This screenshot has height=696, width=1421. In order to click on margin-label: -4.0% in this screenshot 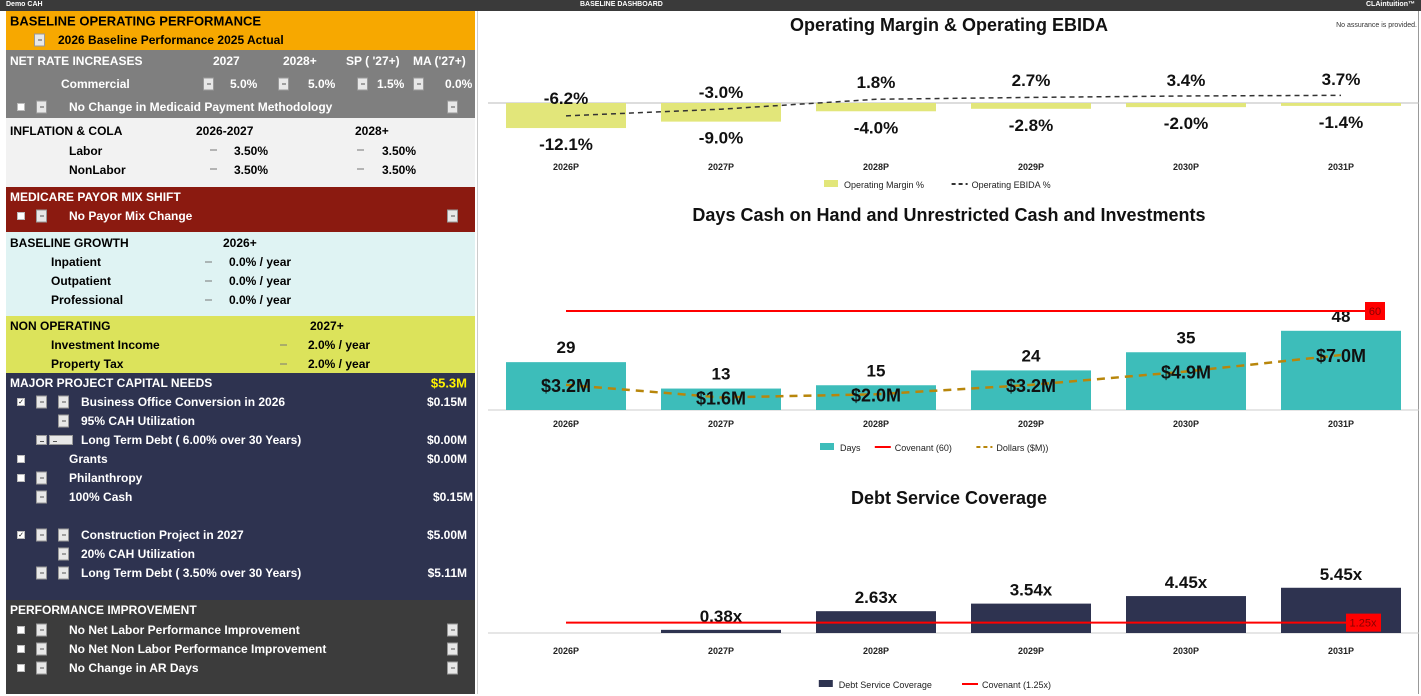, I will do `click(876, 127)`.